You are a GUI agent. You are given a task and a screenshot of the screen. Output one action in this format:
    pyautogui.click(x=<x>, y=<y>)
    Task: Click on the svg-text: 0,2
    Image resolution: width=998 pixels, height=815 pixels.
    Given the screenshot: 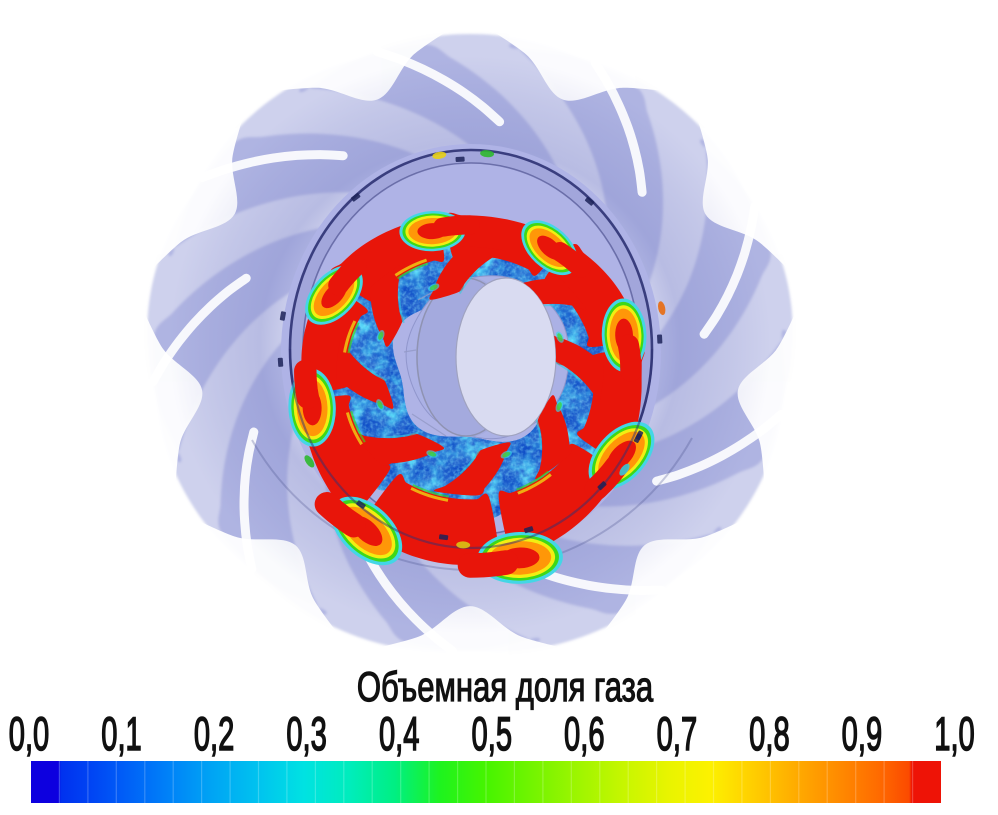 What is the action you would take?
    pyautogui.click(x=214, y=735)
    